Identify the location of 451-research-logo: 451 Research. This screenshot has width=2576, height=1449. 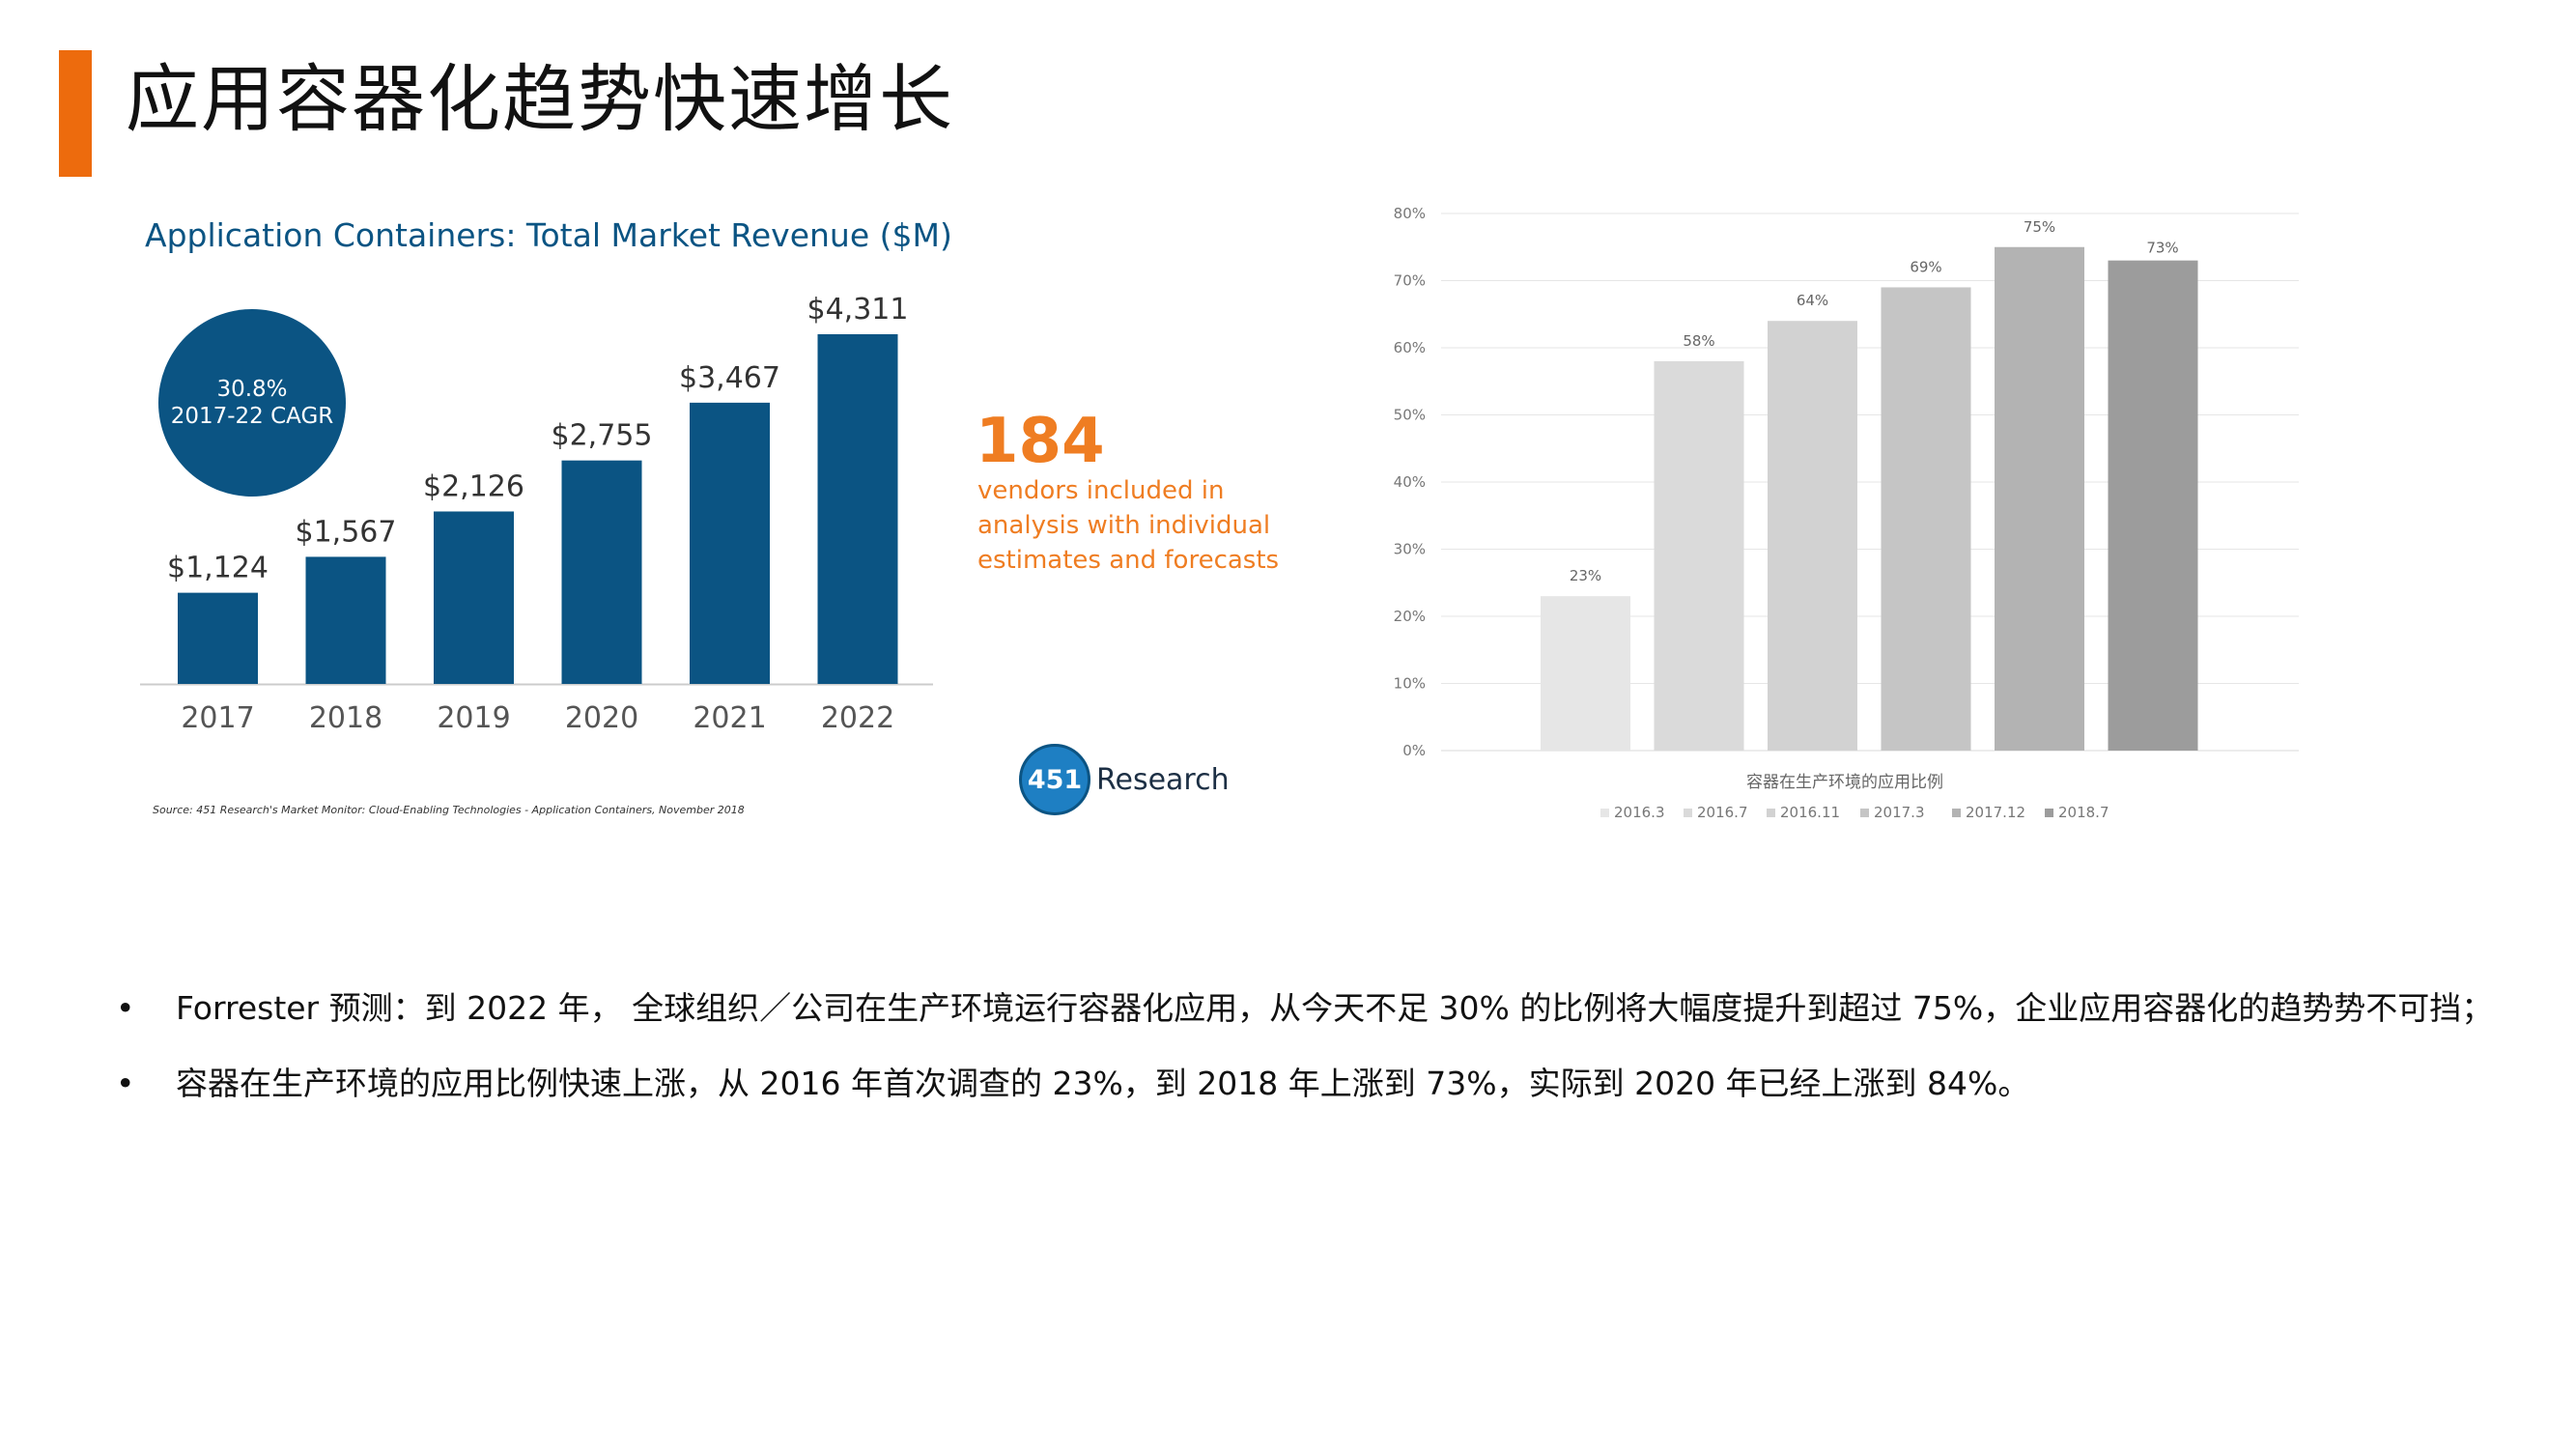
(1124, 779).